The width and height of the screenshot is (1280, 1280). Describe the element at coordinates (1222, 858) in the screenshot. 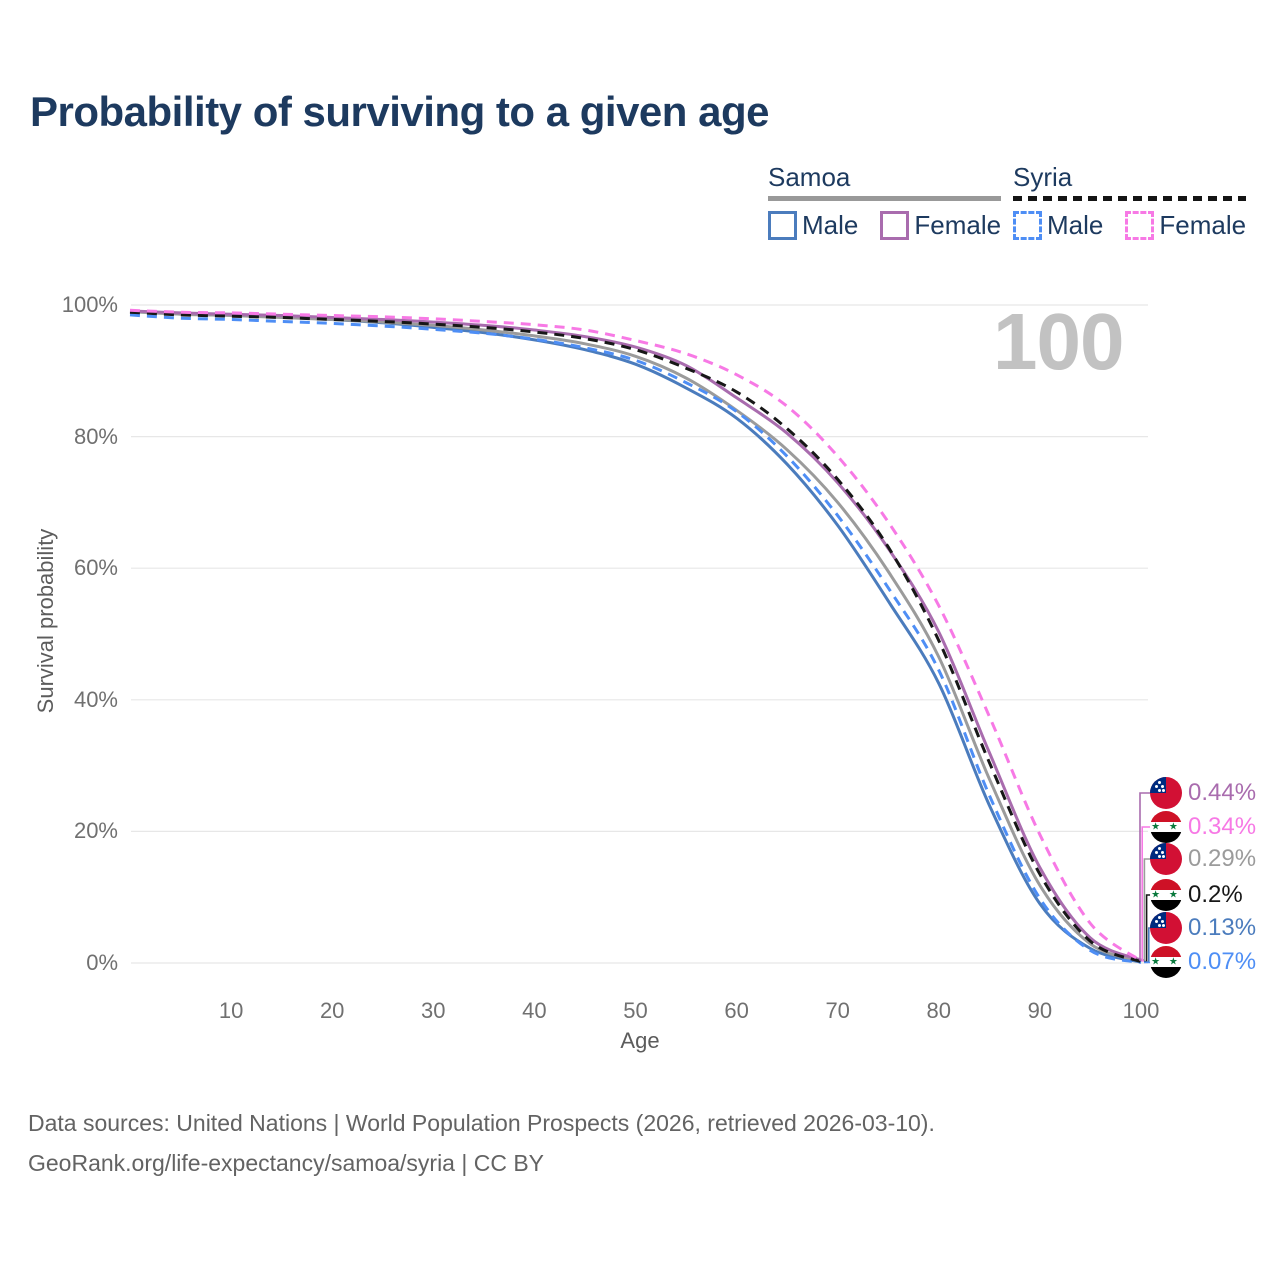

I see `end-value-samoa_all: 0.29%` at that location.